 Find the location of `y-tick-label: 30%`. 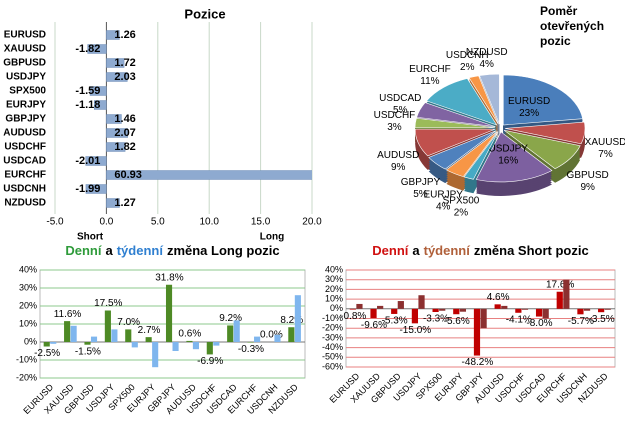

y-tick-label: 30% is located at coordinates (28, 287).